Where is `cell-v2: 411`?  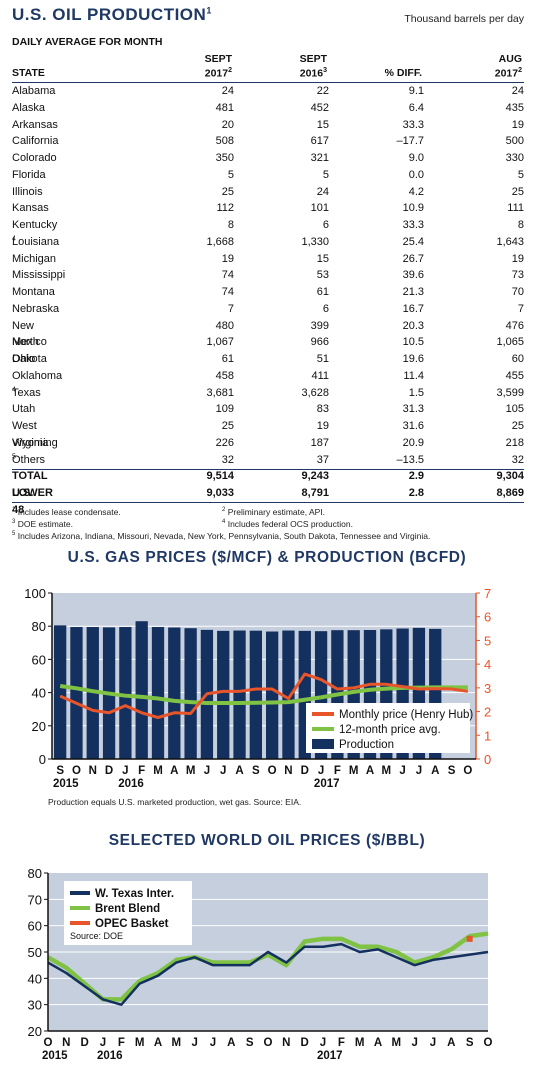
cell-v2: 411 is located at coordinates (320, 375).